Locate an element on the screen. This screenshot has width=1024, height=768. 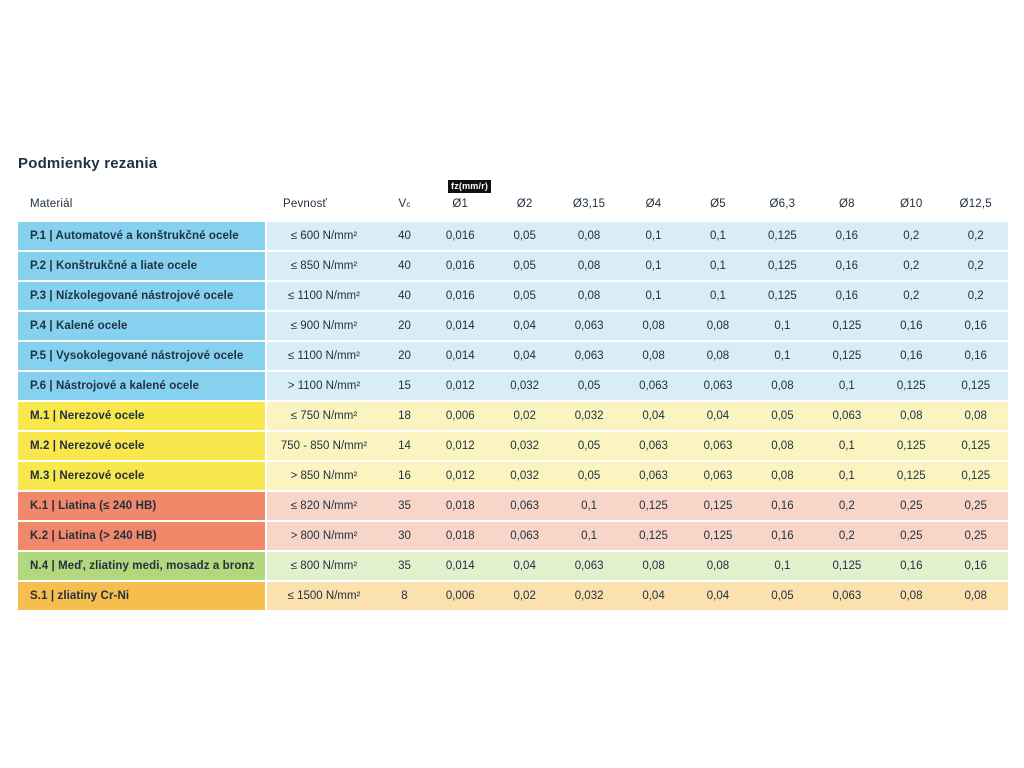
header-diameter: Ø4 is located at coordinates (653, 204).